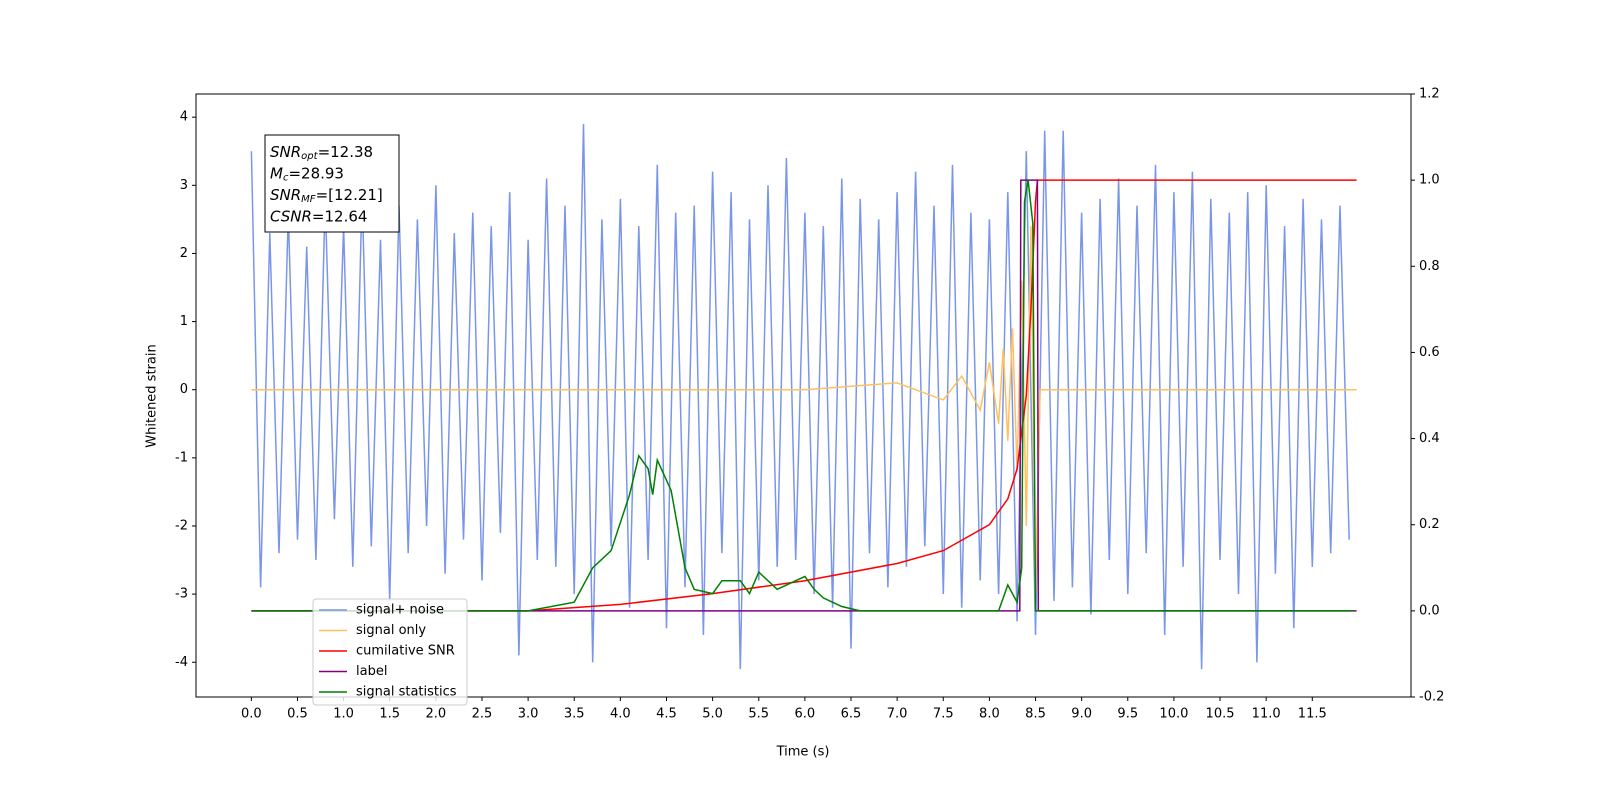 The width and height of the screenshot is (1600, 800). I want to click on y-tick-label: -1, so click(181, 457).